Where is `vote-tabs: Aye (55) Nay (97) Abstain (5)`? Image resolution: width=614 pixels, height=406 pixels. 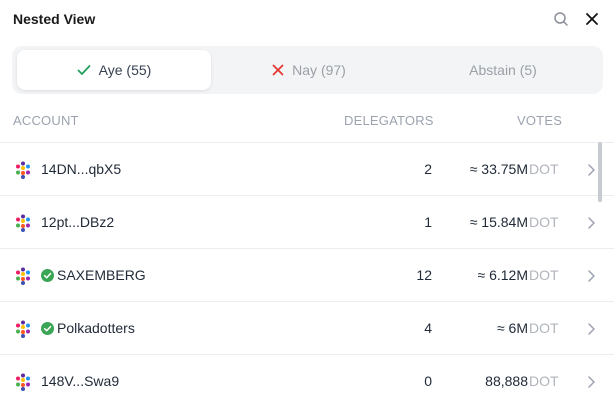 vote-tabs: Aye (55) Nay (97) Abstain (5) is located at coordinates (307, 70).